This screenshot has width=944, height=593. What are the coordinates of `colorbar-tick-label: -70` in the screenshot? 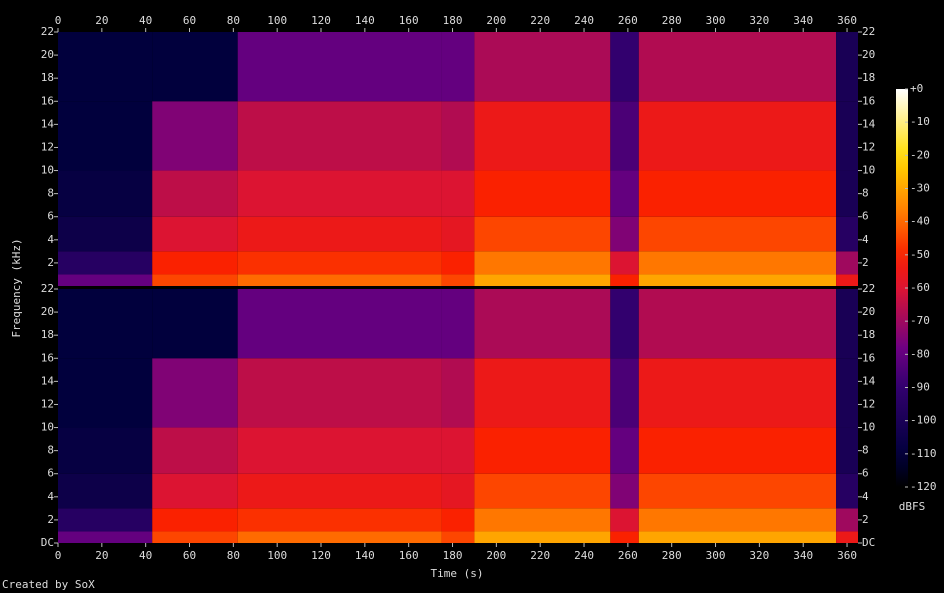 It's located at (920, 320).